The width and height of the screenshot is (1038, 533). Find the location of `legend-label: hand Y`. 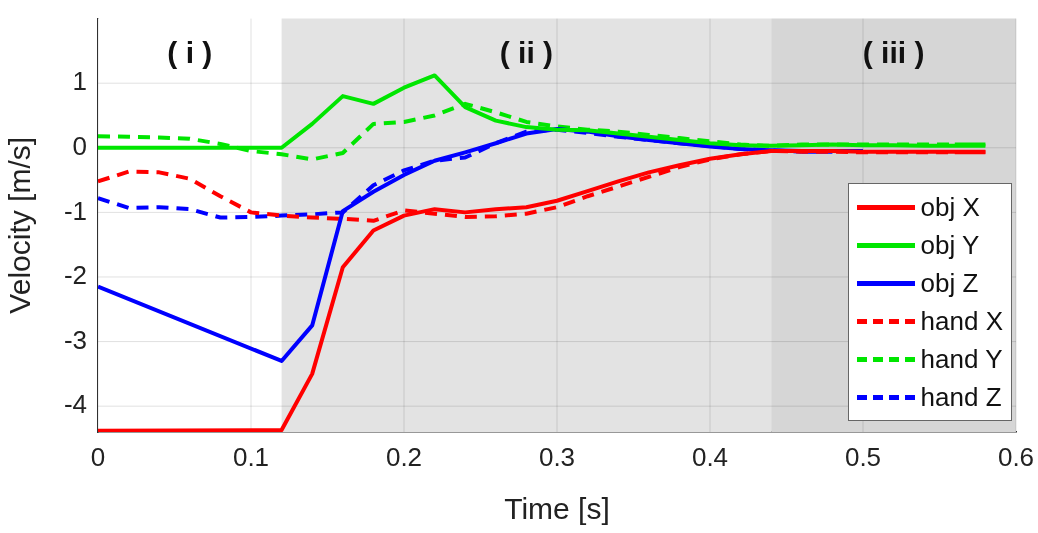

legend-label: hand Y is located at coordinates (961, 359).